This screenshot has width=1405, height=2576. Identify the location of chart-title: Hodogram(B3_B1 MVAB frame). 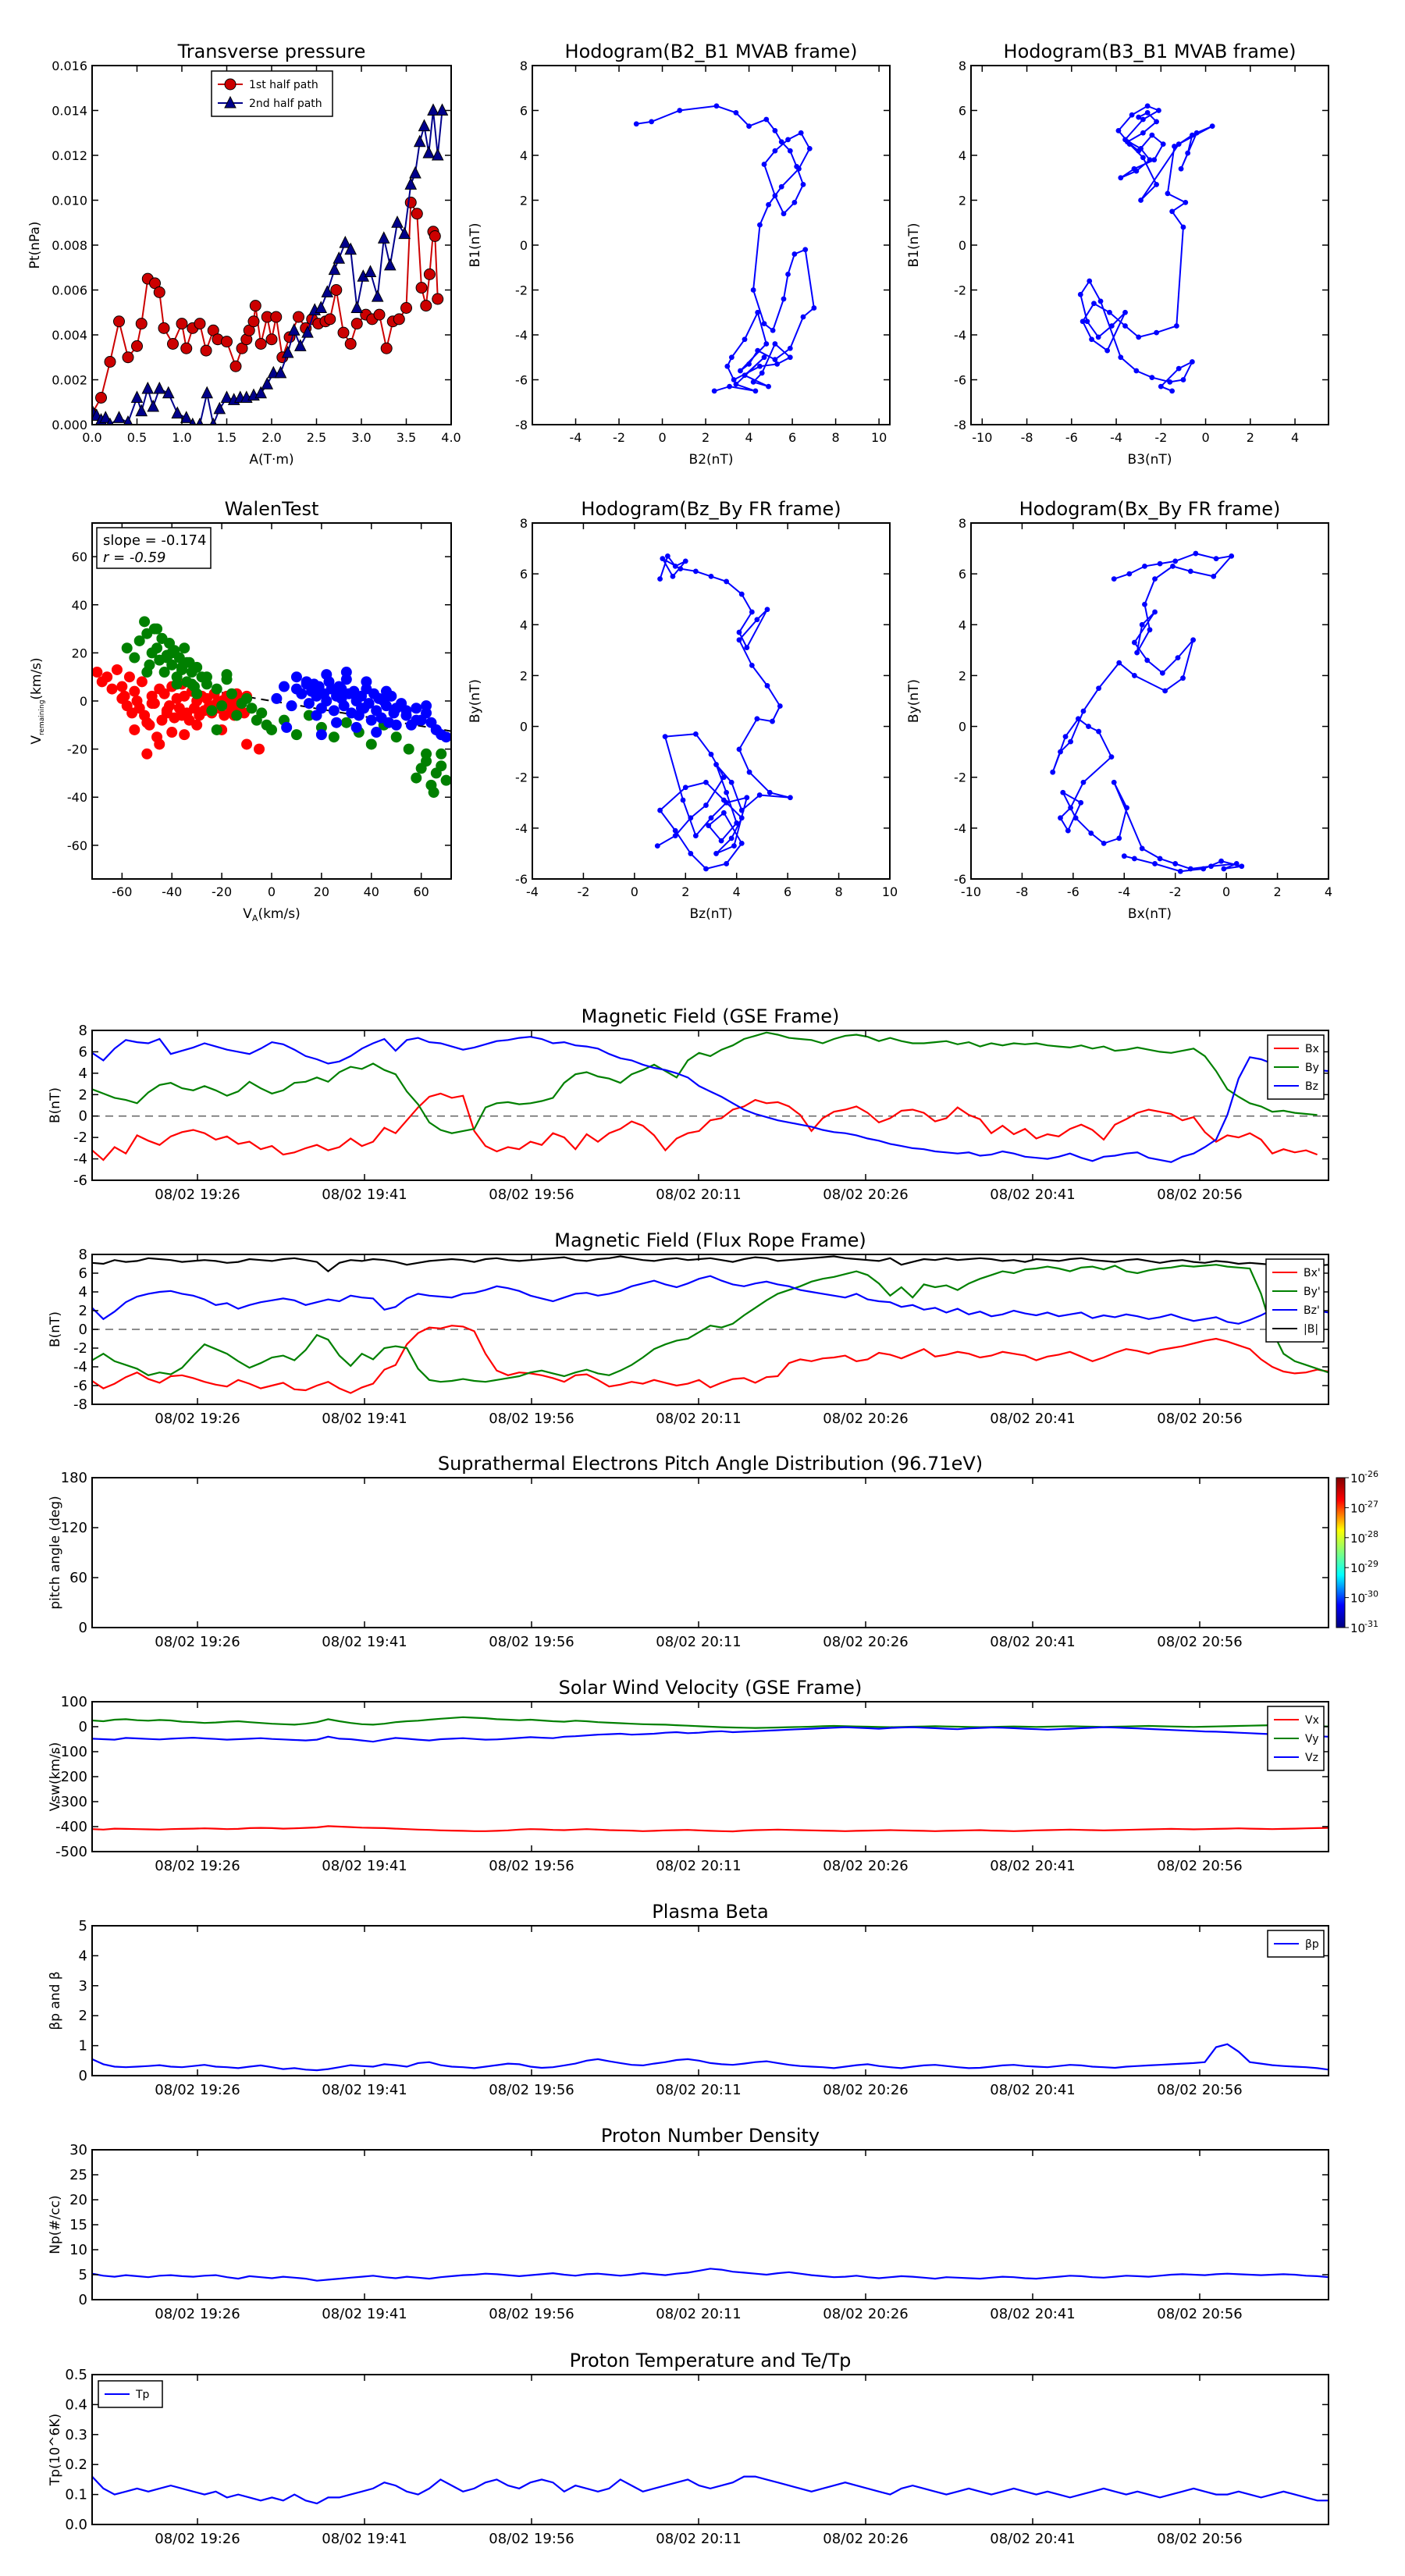
(1151, 51).